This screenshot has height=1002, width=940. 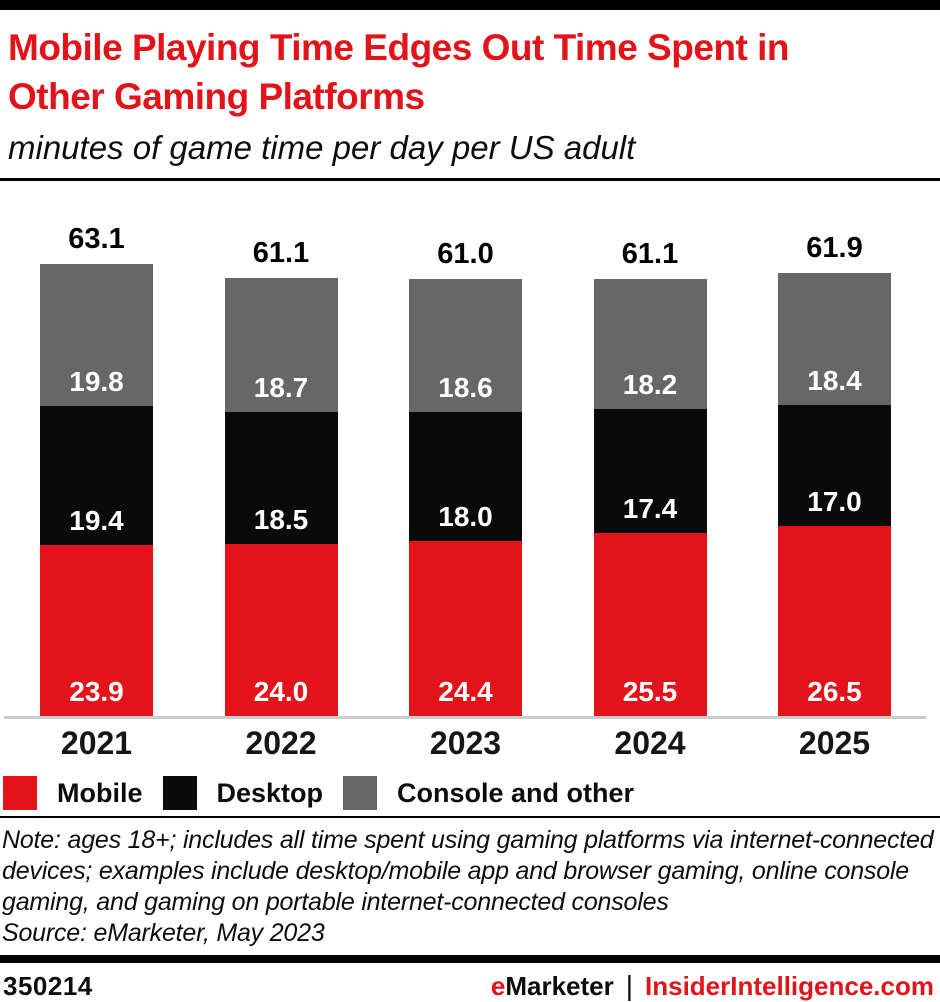 What do you see at coordinates (470, 5) in the screenshot?
I see `top-border-bar` at bounding box center [470, 5].